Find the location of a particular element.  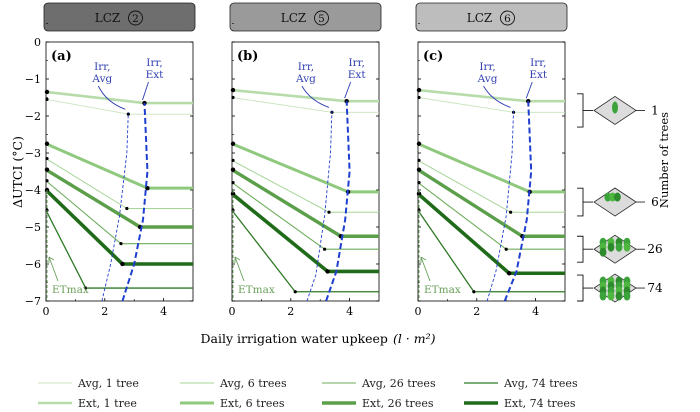

legend-item: Avg, 6 trees is located at coordinates (233, 383).